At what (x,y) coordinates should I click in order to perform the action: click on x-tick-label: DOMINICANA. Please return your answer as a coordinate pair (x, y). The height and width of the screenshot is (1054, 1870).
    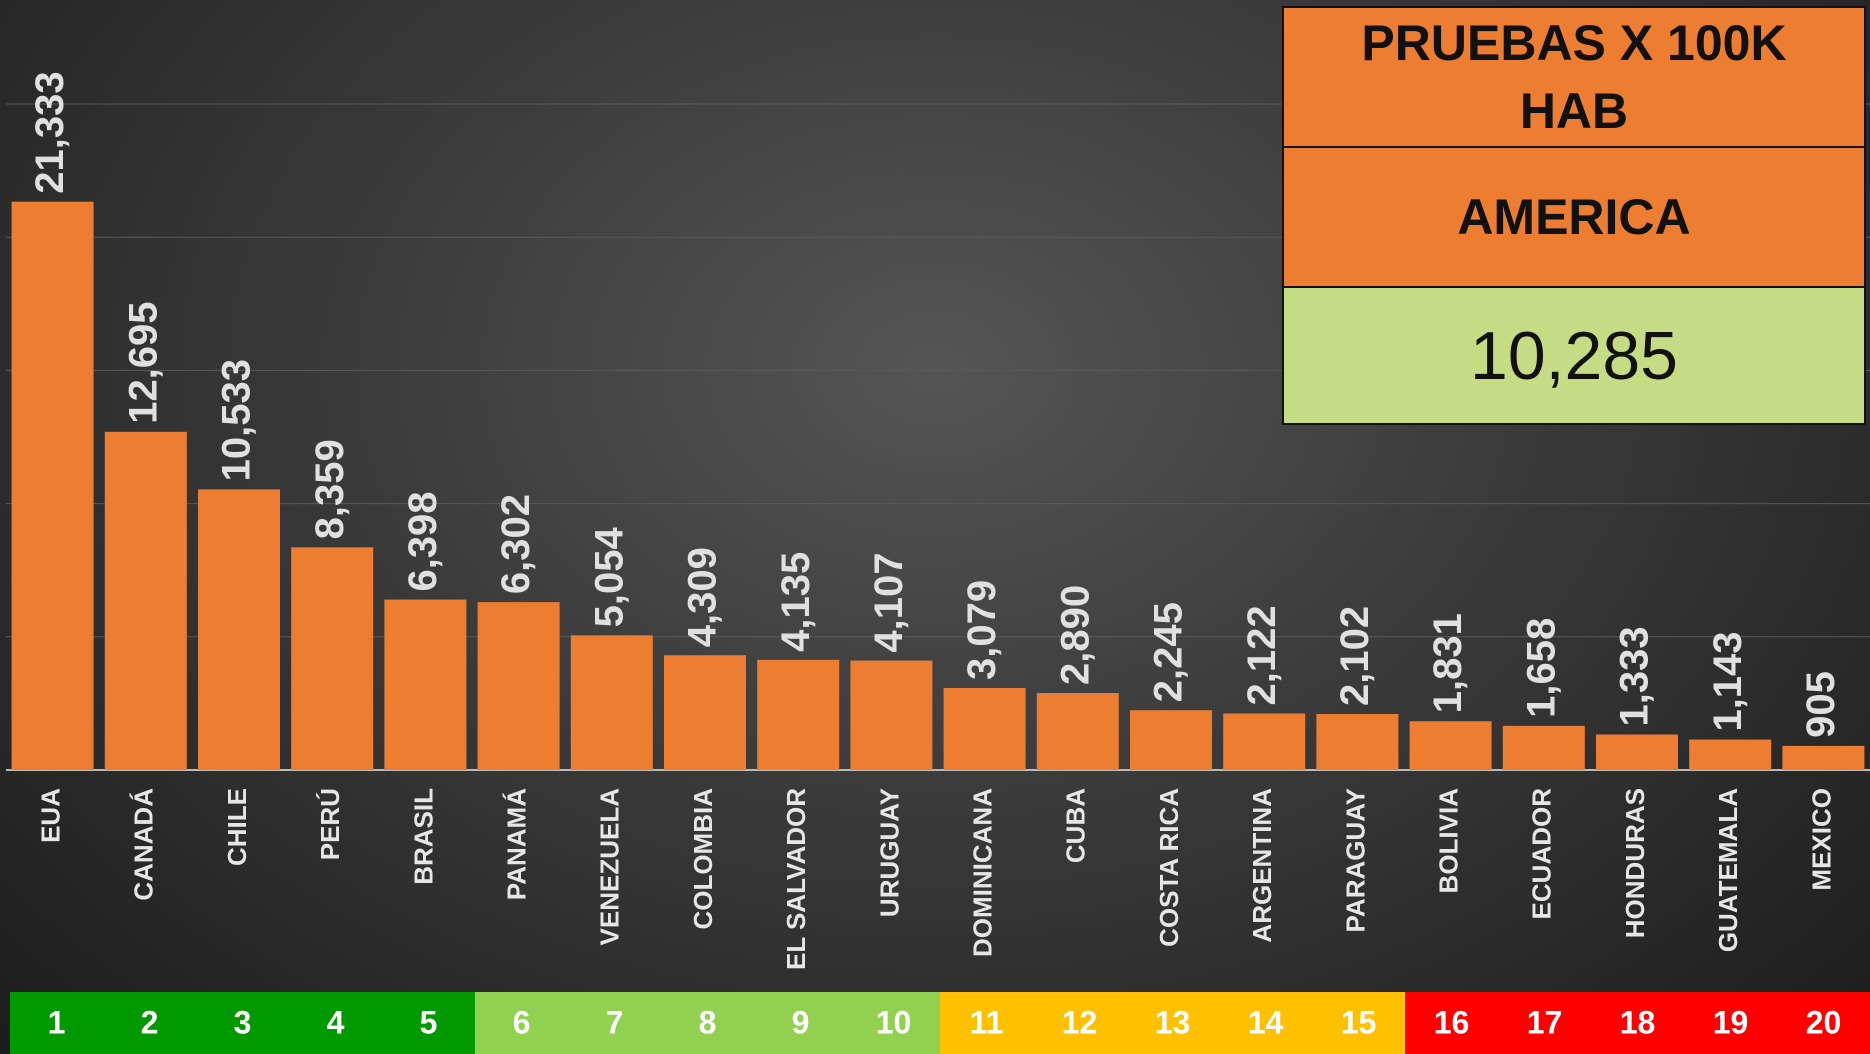
    Looking at the image, I should click on (982, 872).